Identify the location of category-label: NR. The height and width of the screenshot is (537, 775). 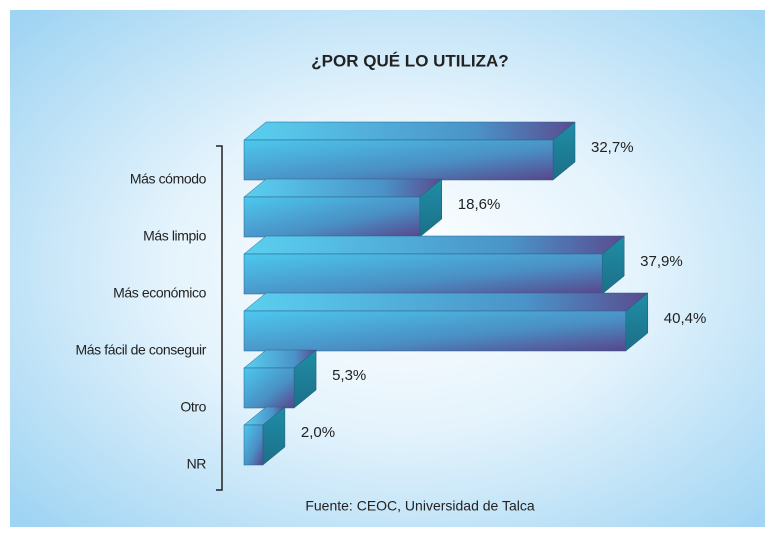
(197, 464).